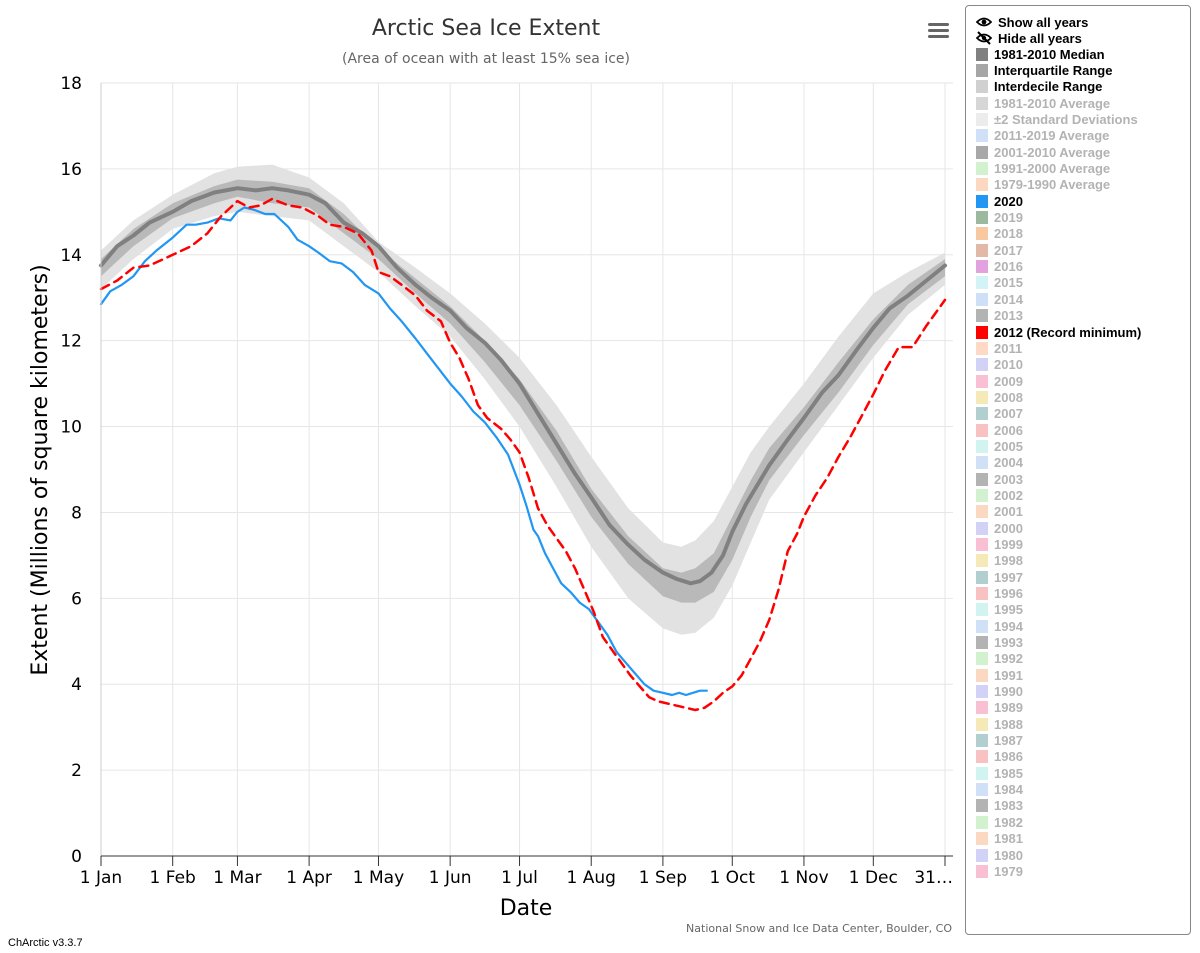  I want to click on version-label: ChArctic v3.3.7, so click(45, 943).